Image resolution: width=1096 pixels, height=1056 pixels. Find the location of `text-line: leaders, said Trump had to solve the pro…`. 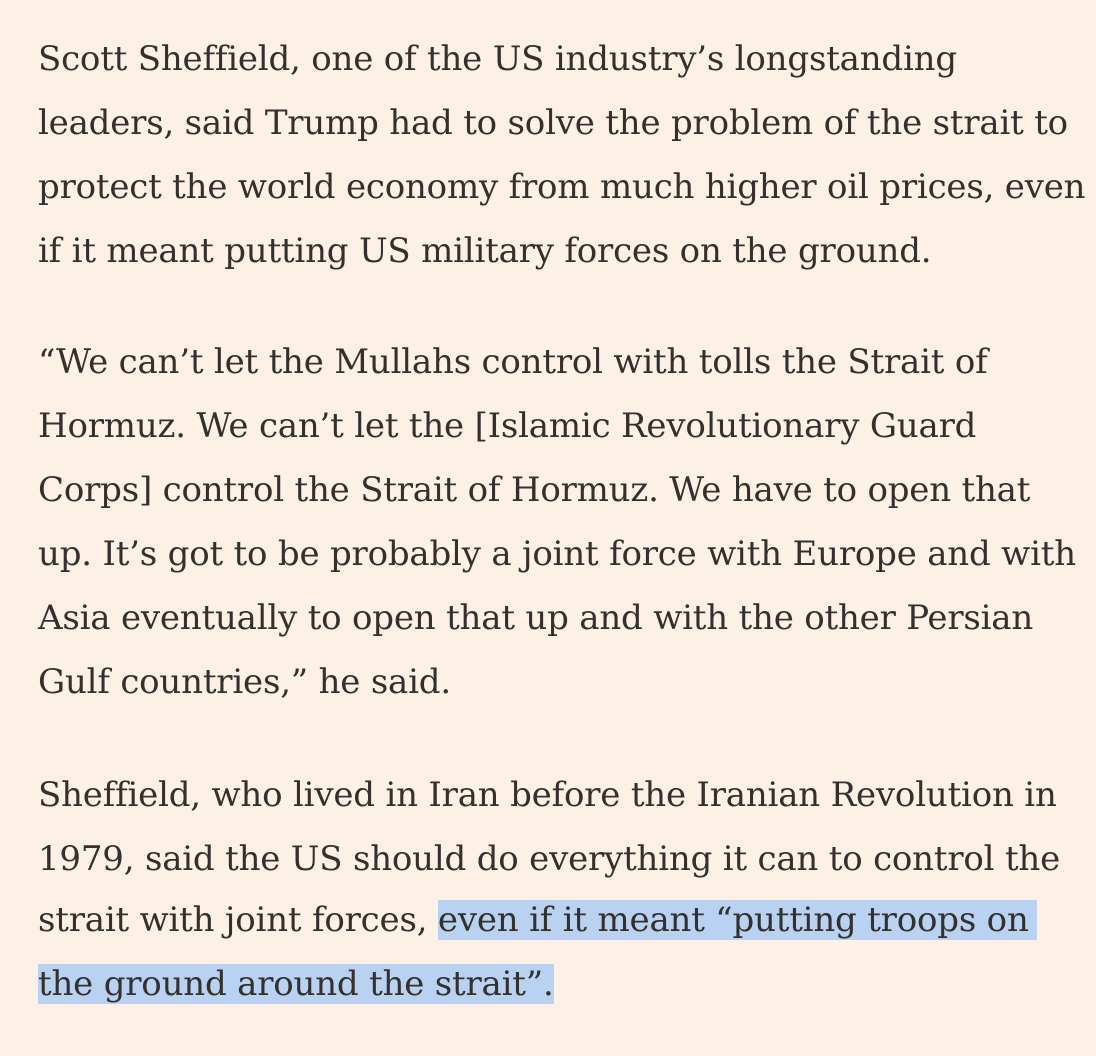

text-line: leaders, said Trump had to solve the pro… is located at coordinates (553, 123).